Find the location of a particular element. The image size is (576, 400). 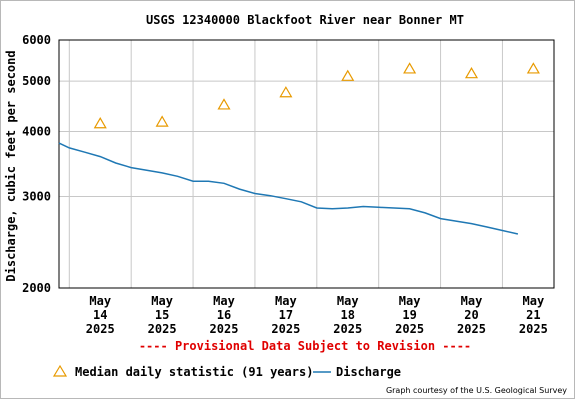

x-tick-label: 17 is located at coordinates (286, 315).